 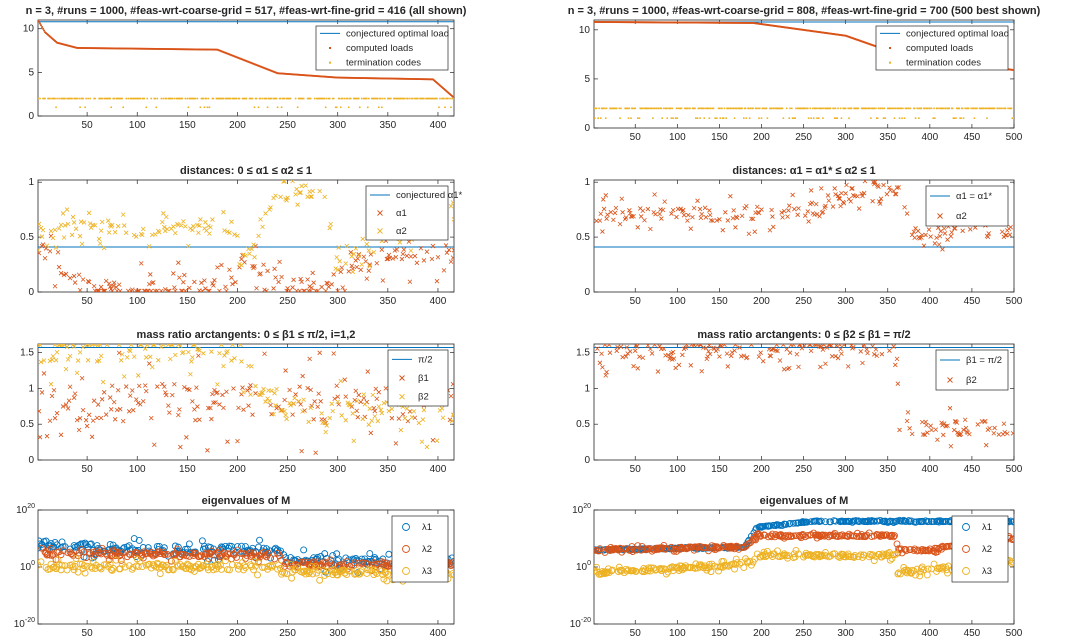 I want to click on x-tick-label: 250, so click(x=803, y=633).